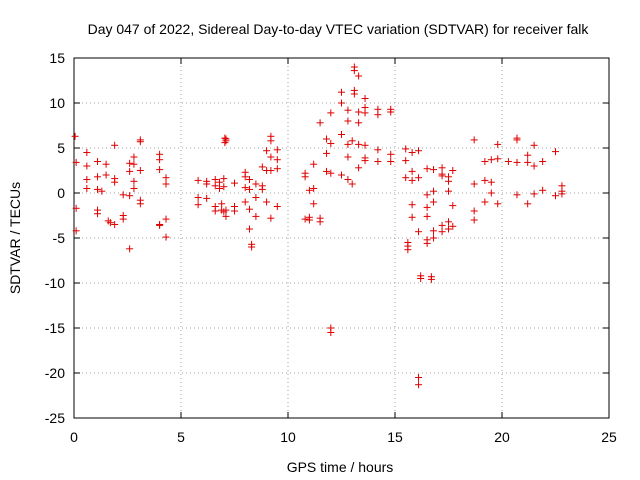 The width and height of the screenshot is (640, 480). What do you see at coordinates (55, 418) in the screenshot?
I see `y-tick-label: -25` at bounding box center [55, 418].